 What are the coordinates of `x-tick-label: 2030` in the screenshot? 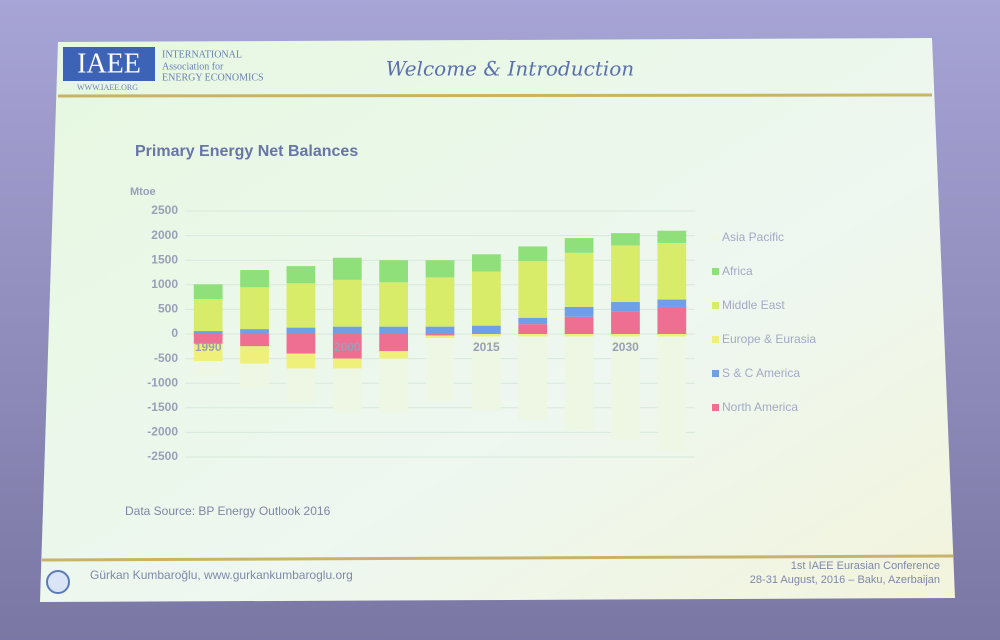 It's located at (625, 347).